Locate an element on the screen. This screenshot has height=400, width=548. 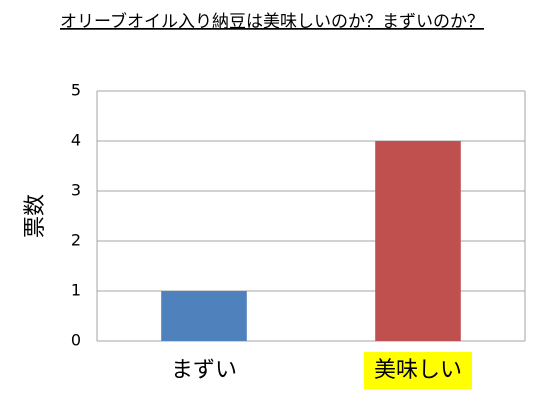
label-highlight is located at coordinates (418, 370).